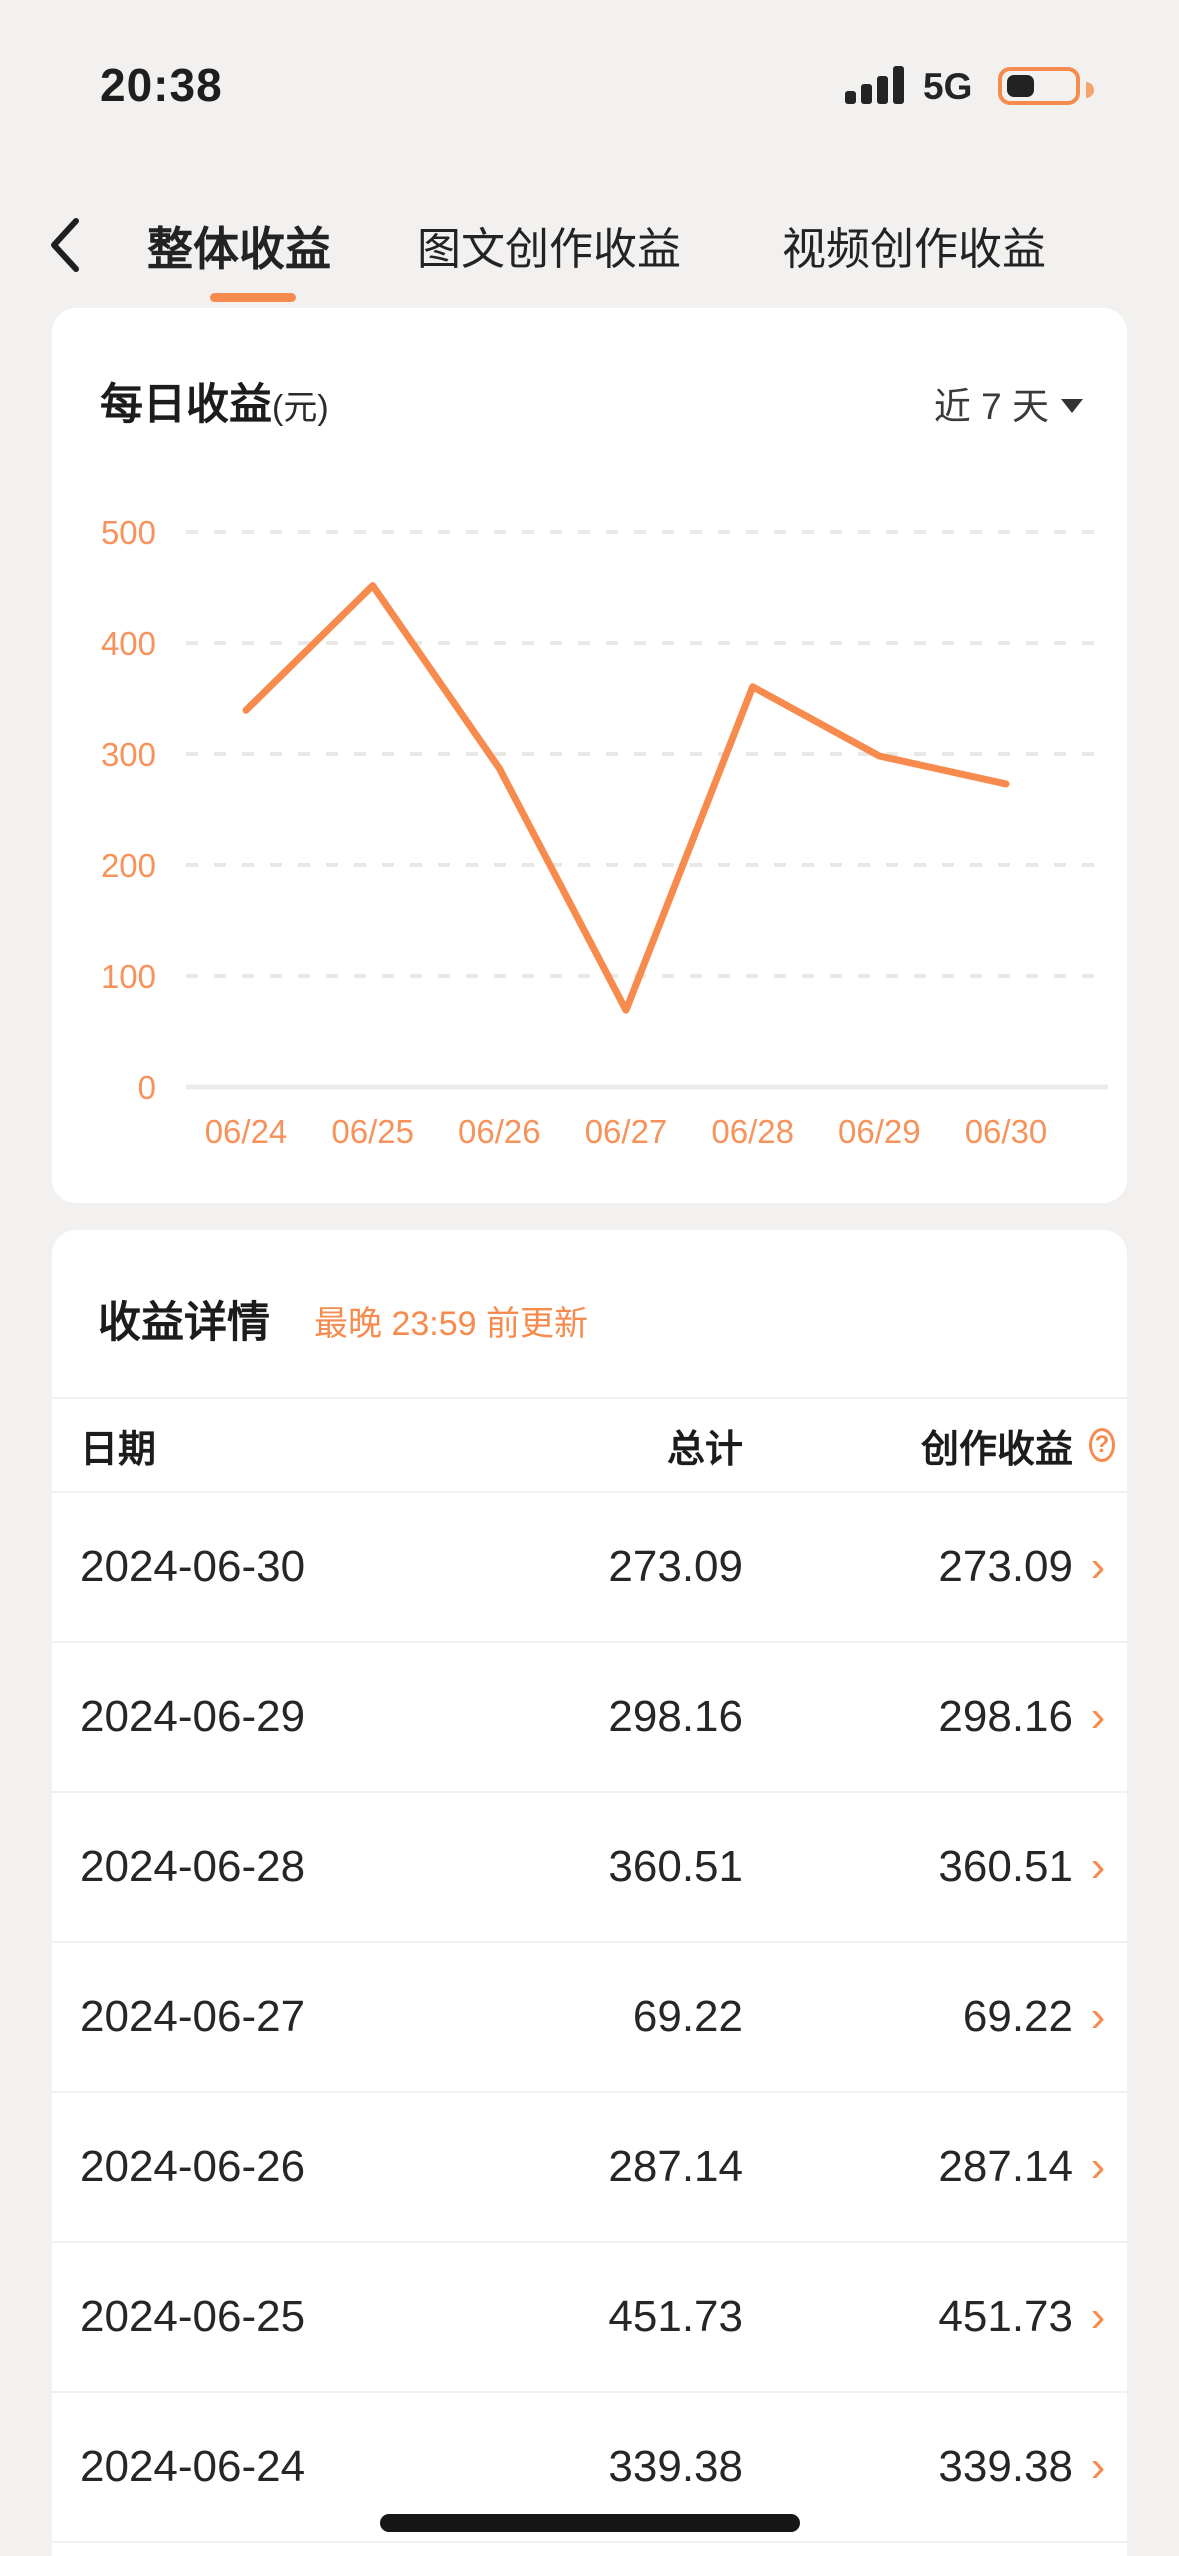 The image size is (1179, 2556). Describe the element at coordinates (914, 249) in the screenshot. I see `tab-video-creation-earnings: 视频创作收益` at that location.